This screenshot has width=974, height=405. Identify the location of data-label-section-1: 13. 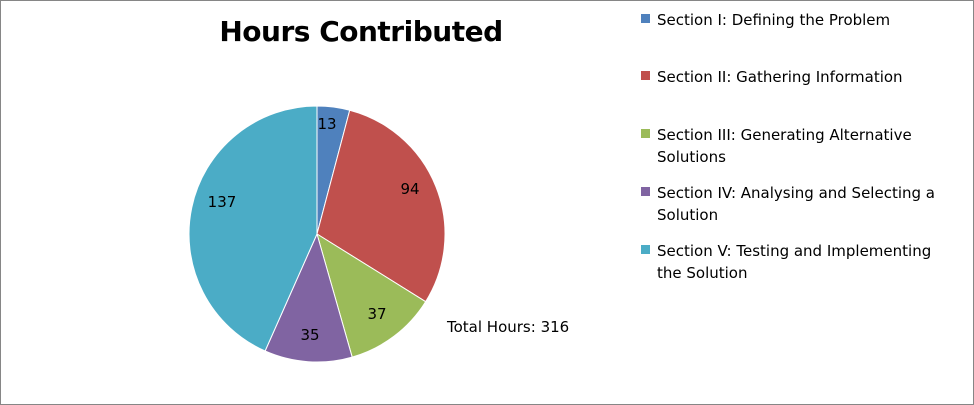
(326, 124).